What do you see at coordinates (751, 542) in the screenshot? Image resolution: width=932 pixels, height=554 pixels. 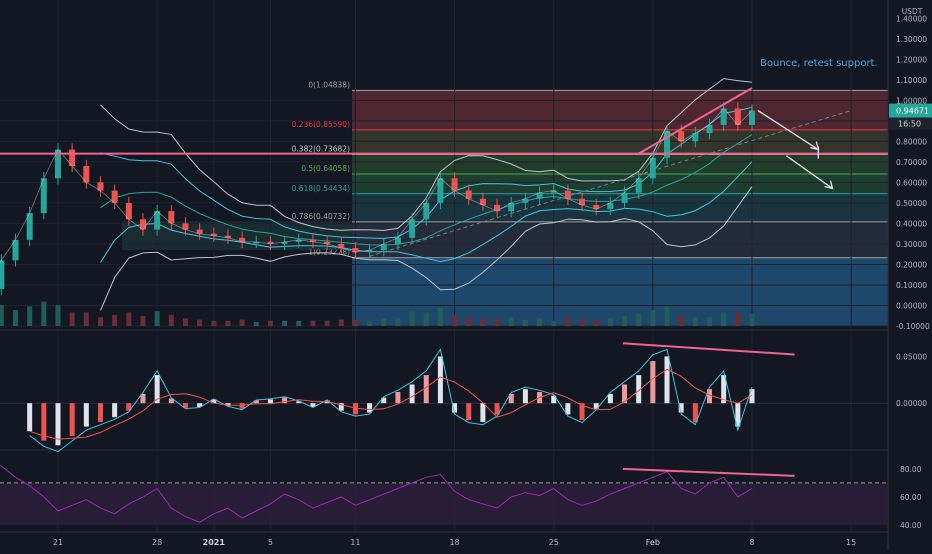 I see `time-tick-label: 8` at bounding box center [751, 542].